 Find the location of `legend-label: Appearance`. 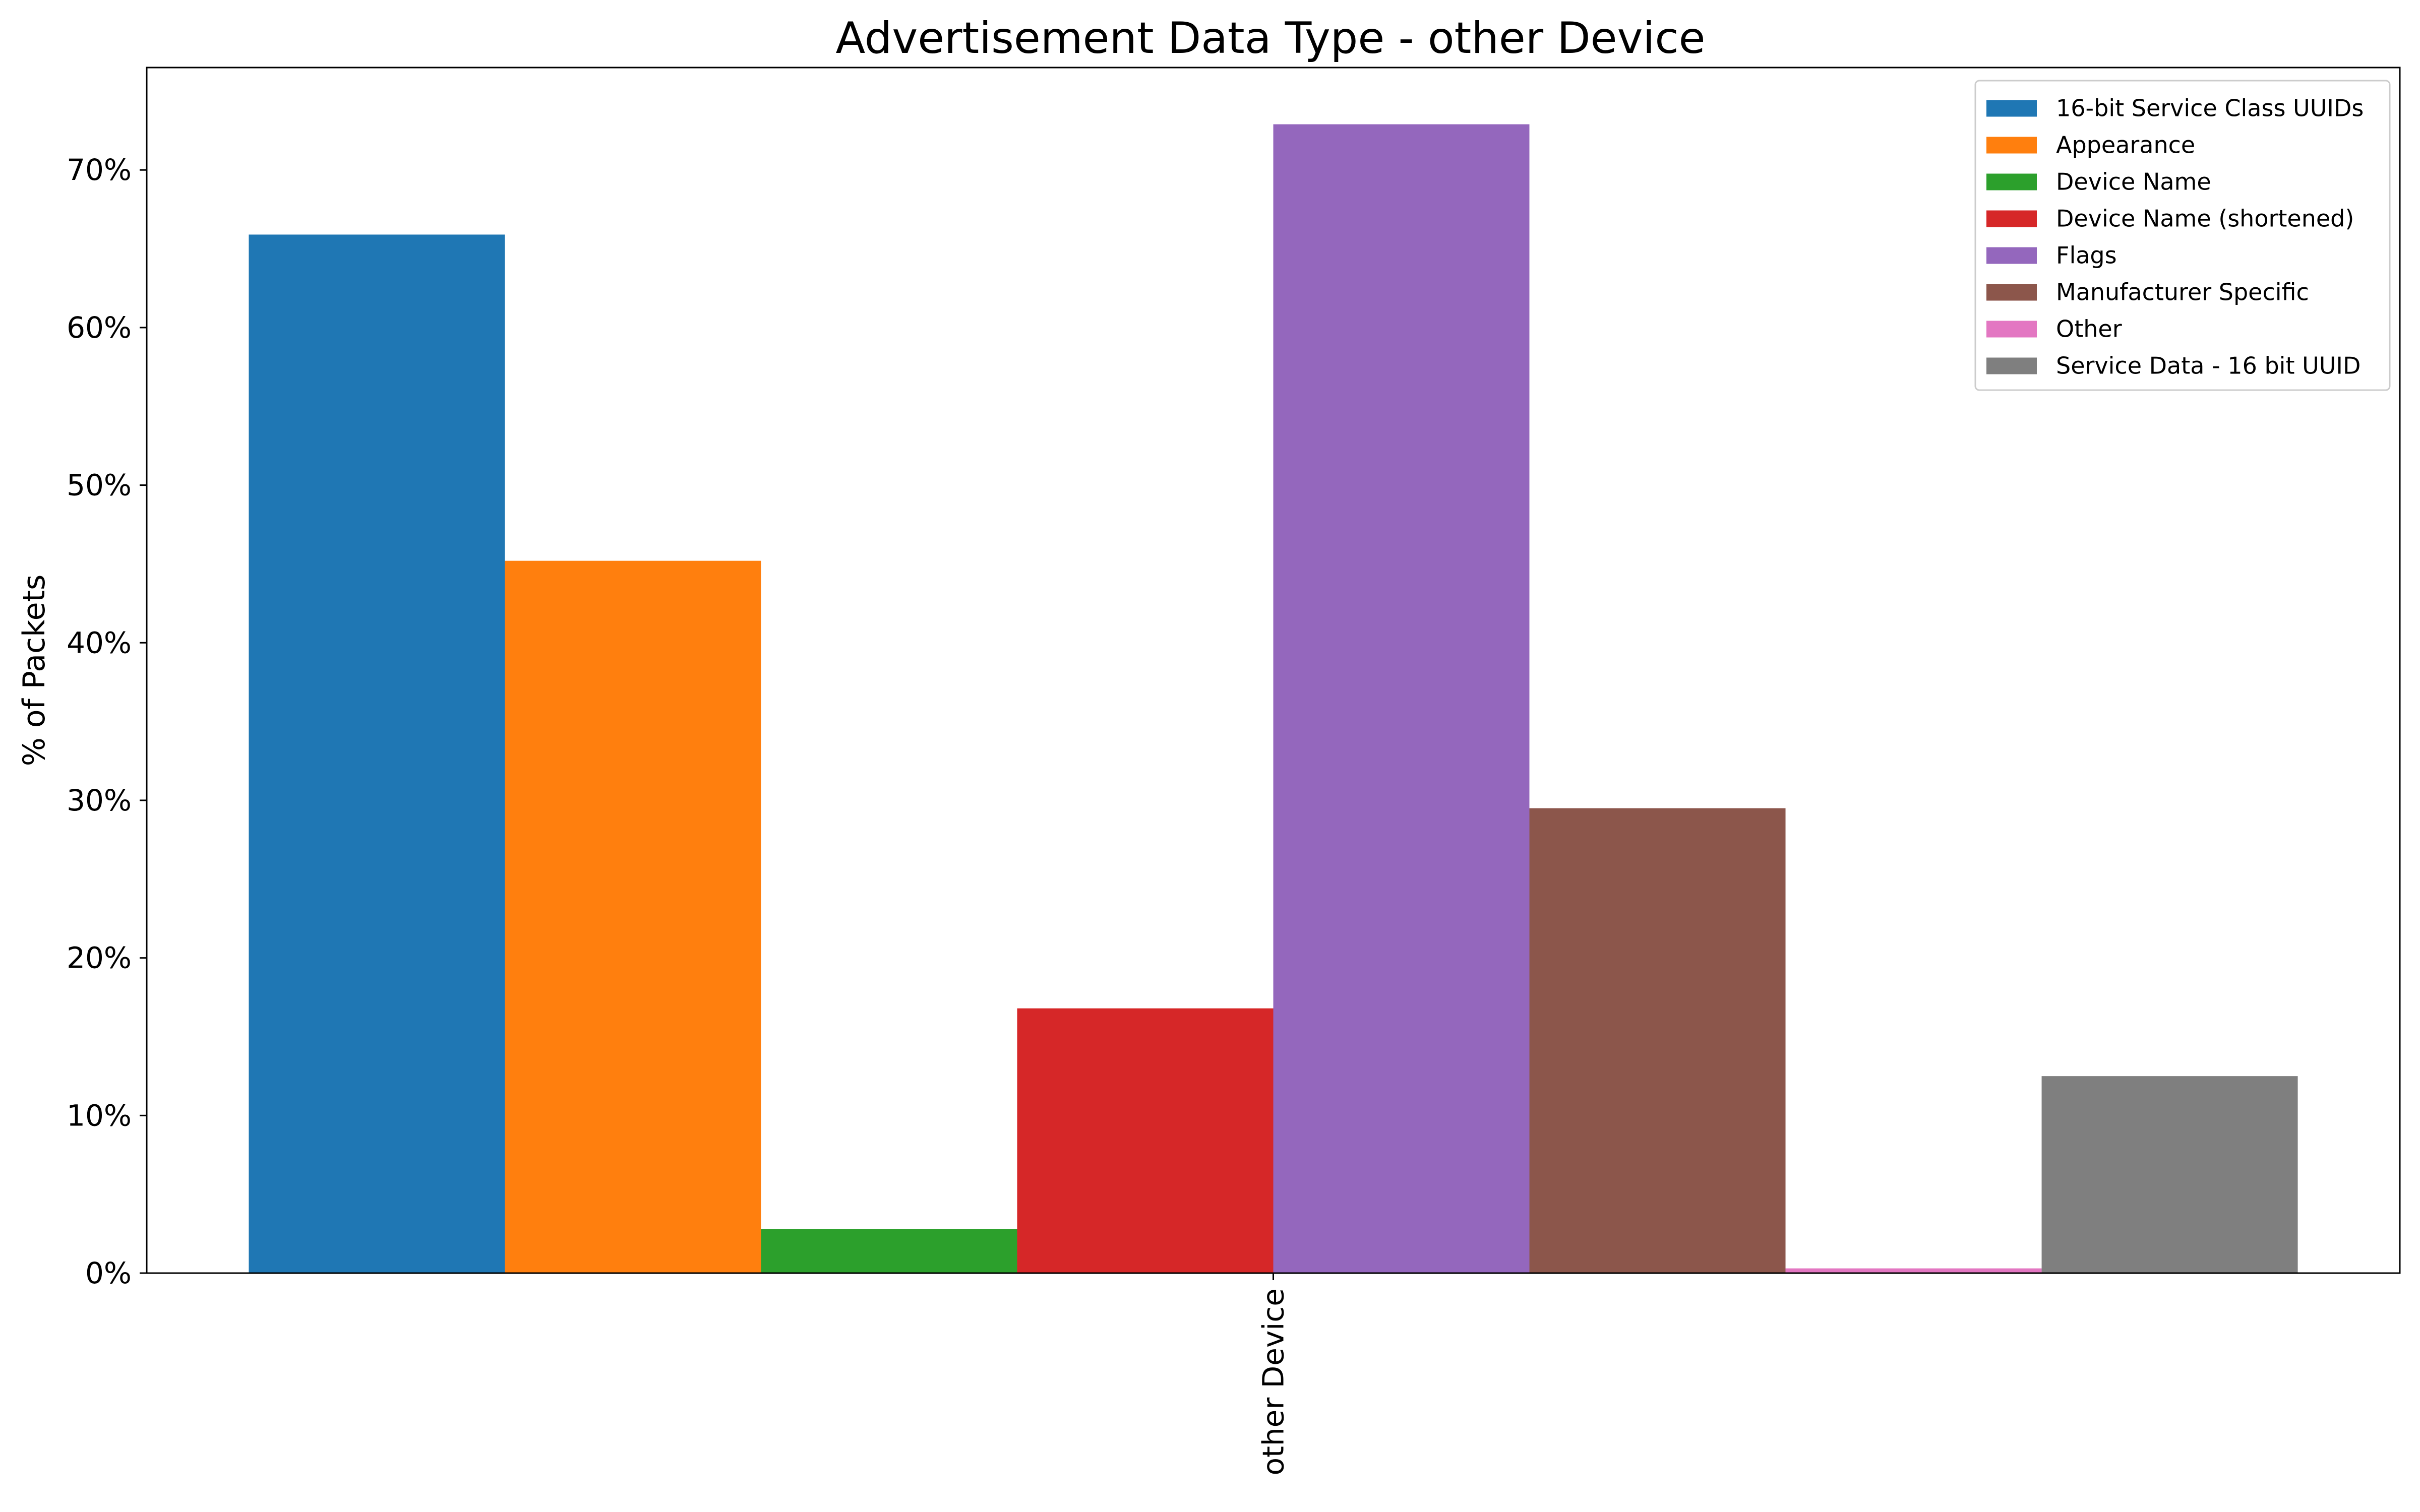

legend-label: Appearance is located at coordinates (2125, 145).